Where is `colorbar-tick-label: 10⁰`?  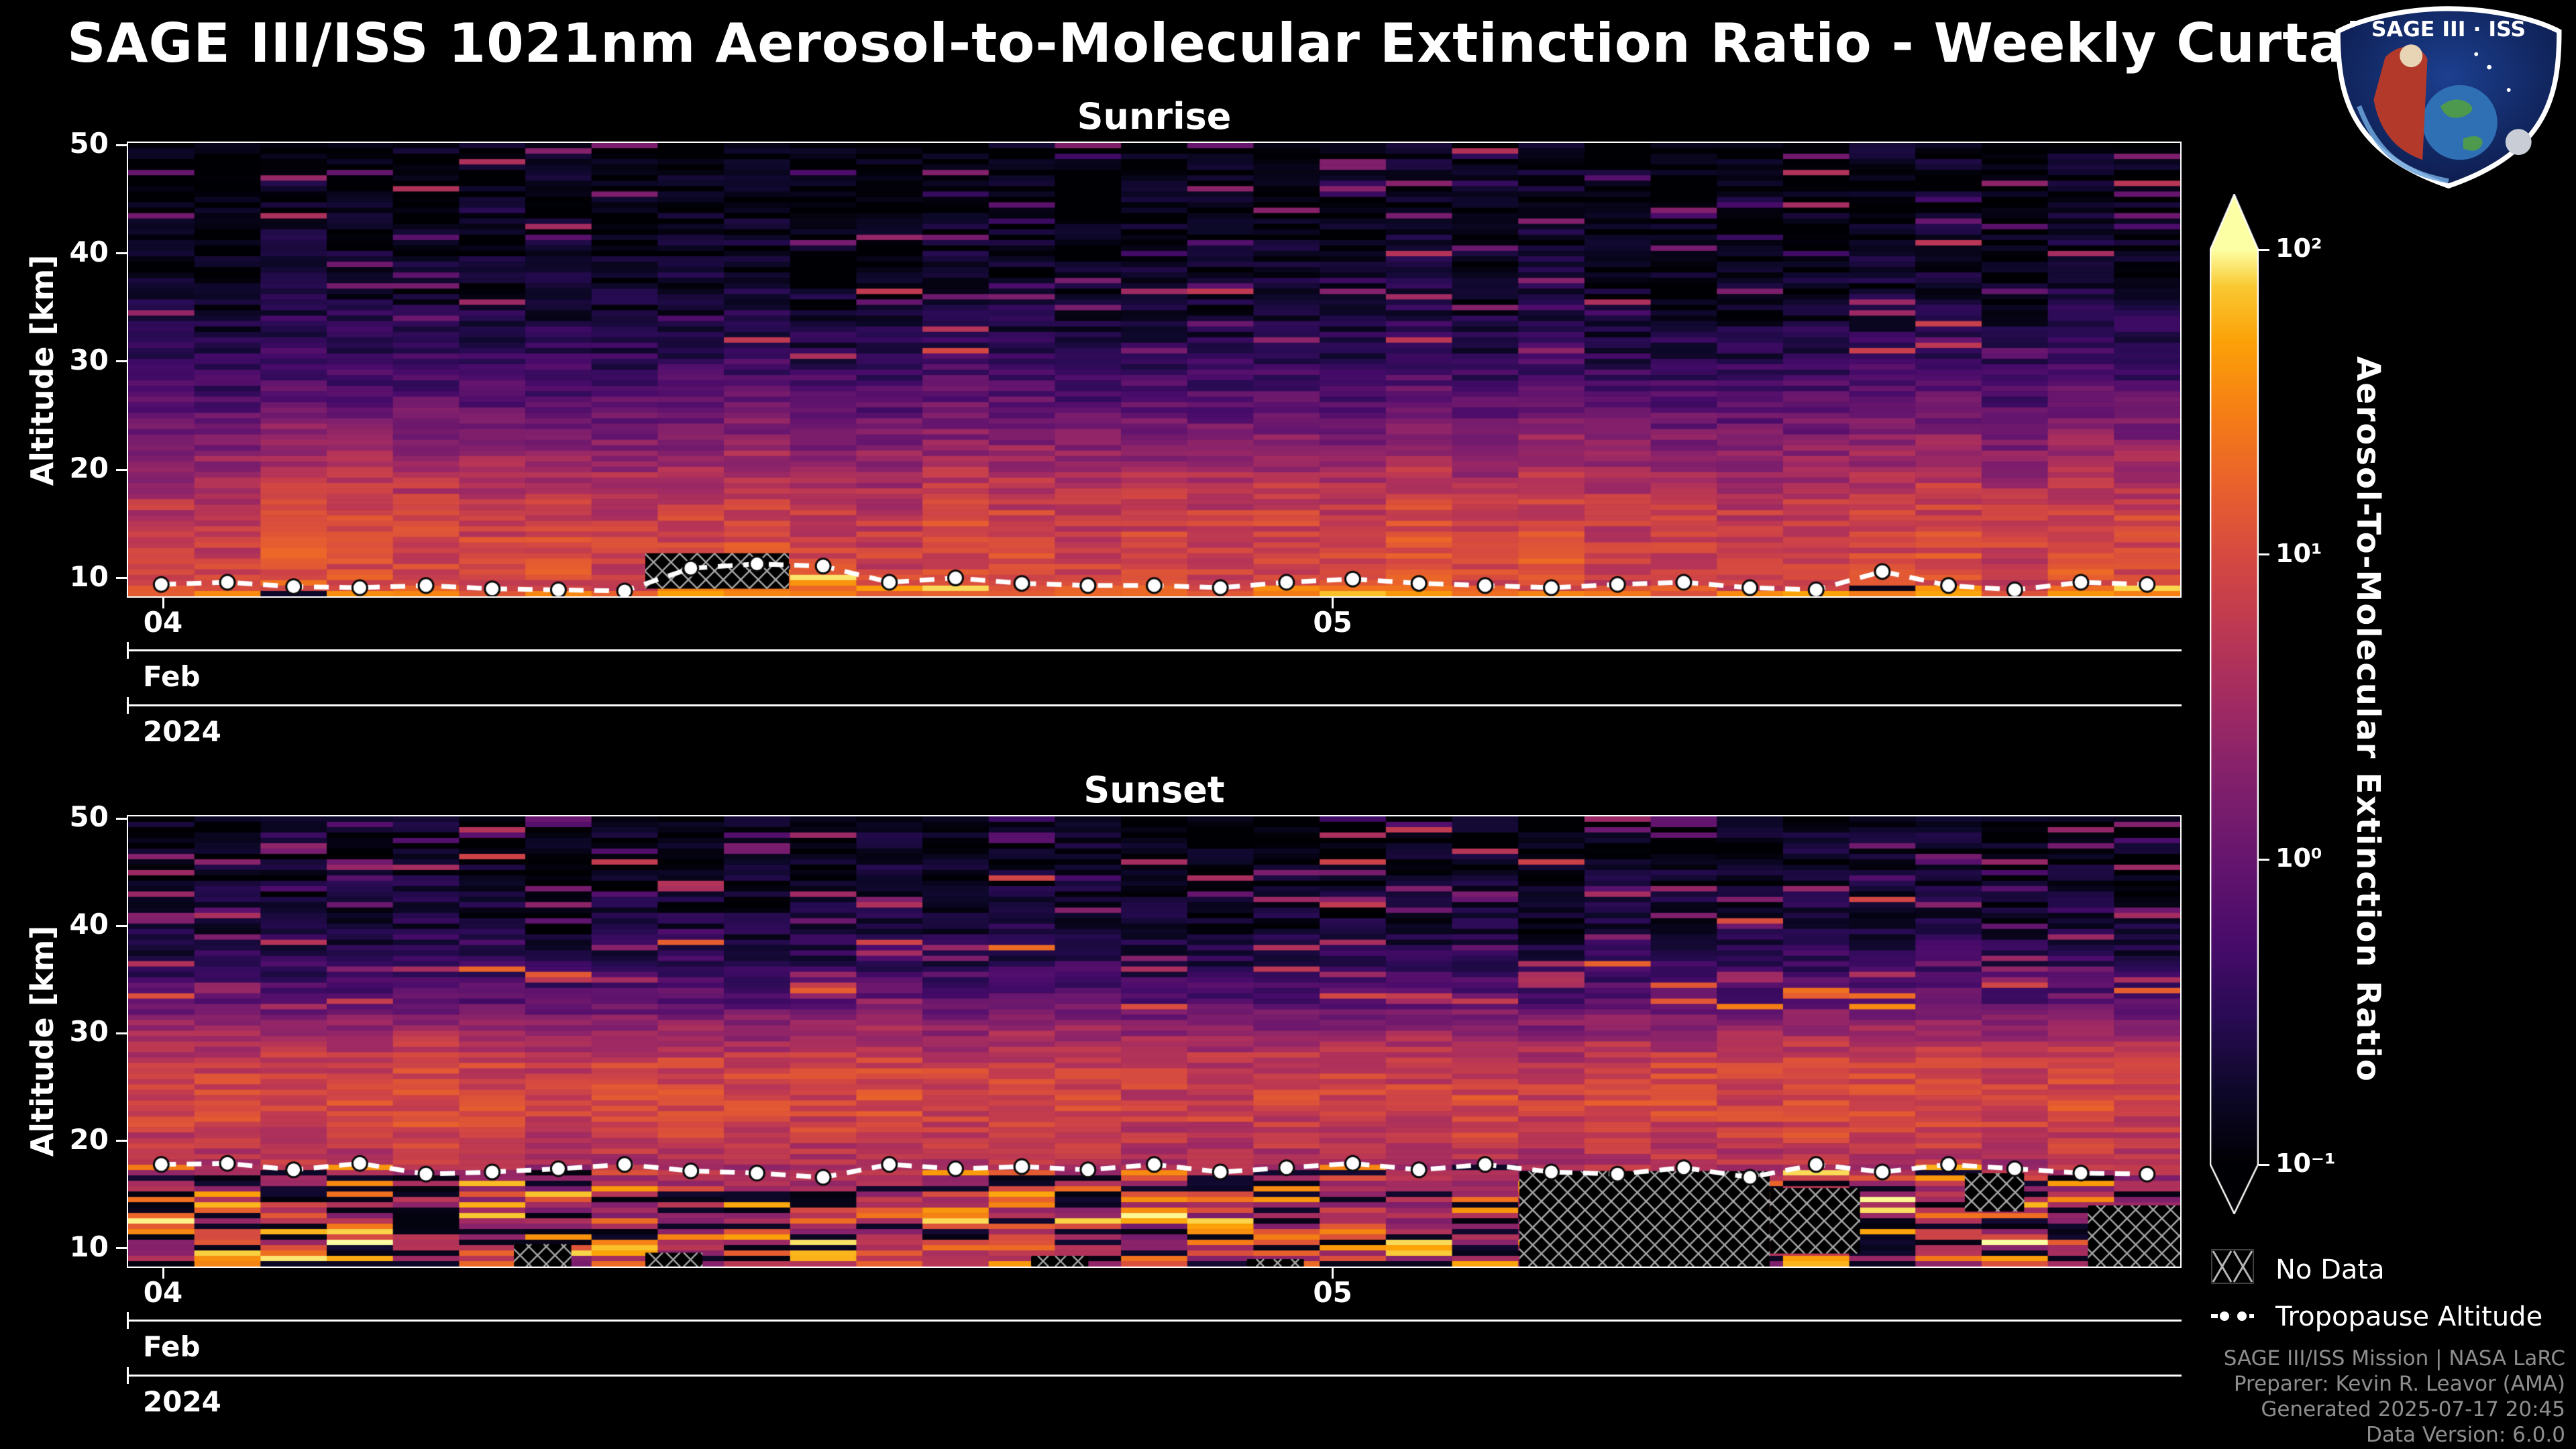
colorbar-tick-label: 10⁰ is located at coordinates (2298, 858).